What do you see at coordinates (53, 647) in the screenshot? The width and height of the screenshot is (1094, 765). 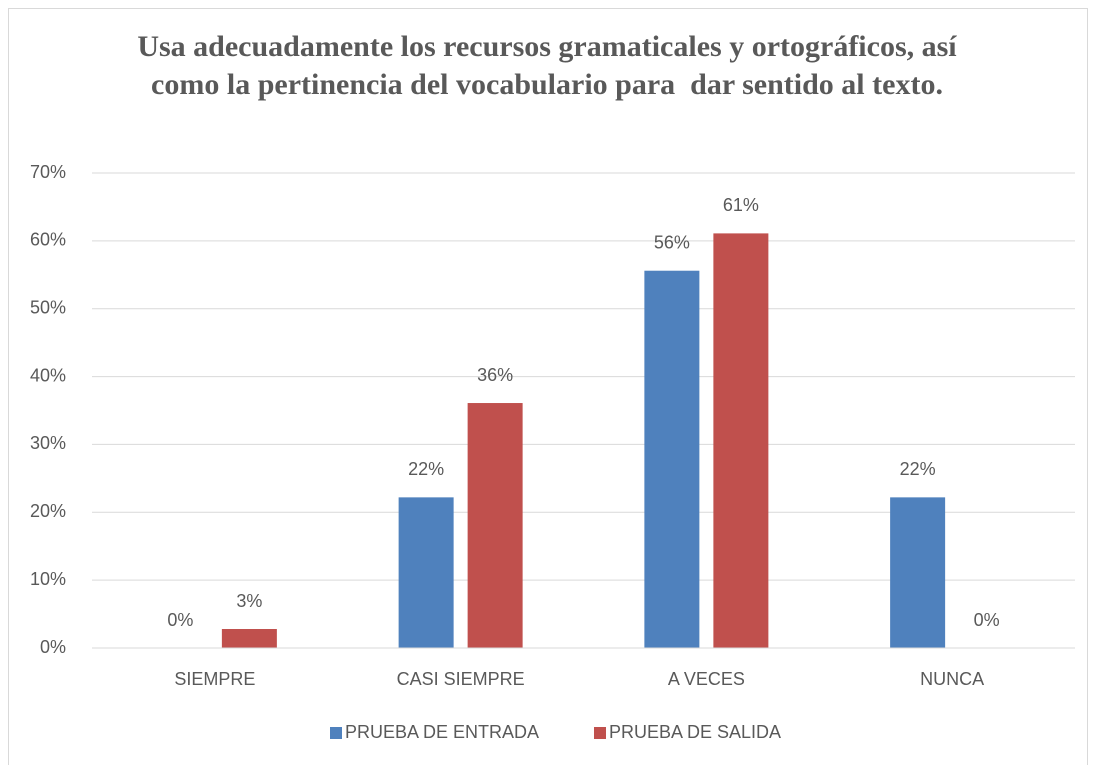 I see `y-tick-label: 0%` at bounding box center [53, 647].